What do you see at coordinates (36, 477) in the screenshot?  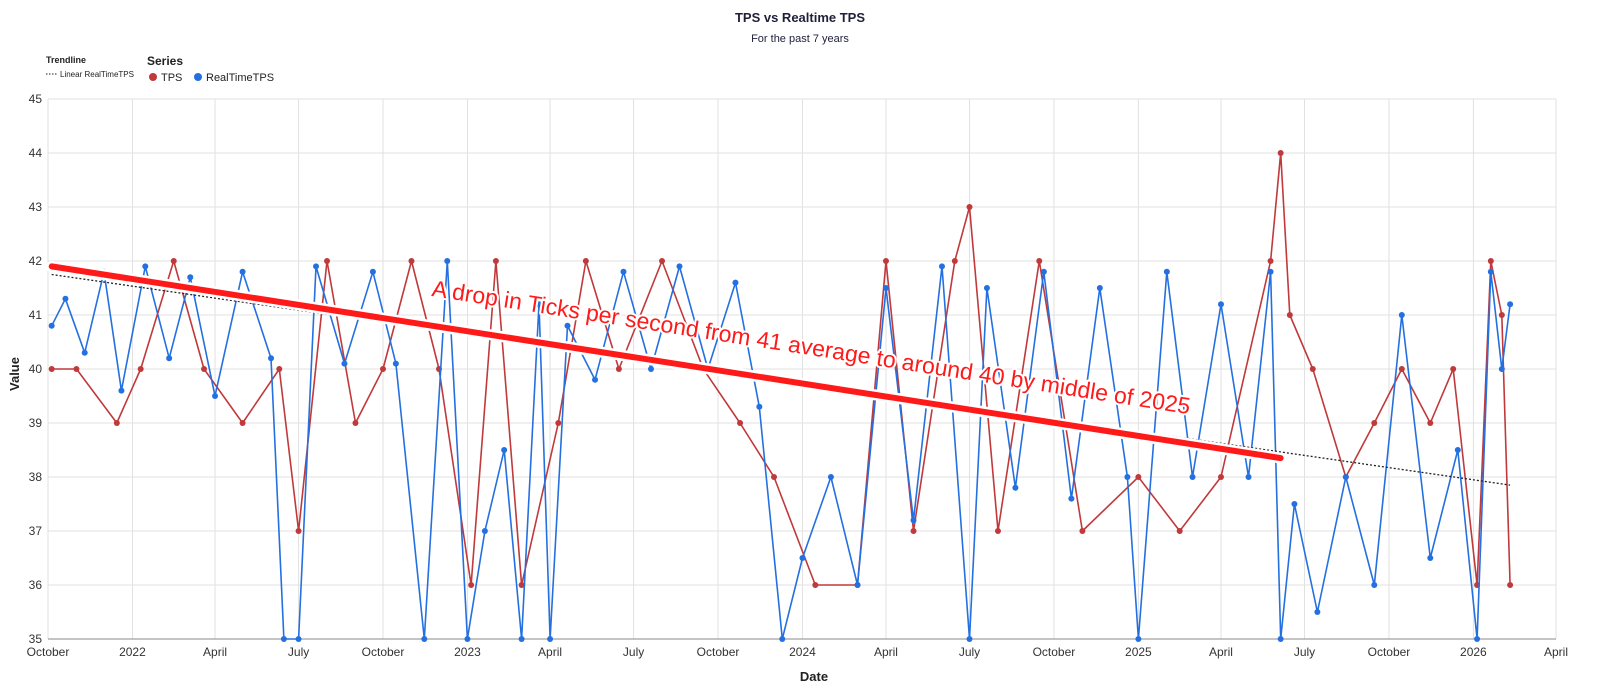 I see `y-tick-label: 38` at bounding box center [36, 477].